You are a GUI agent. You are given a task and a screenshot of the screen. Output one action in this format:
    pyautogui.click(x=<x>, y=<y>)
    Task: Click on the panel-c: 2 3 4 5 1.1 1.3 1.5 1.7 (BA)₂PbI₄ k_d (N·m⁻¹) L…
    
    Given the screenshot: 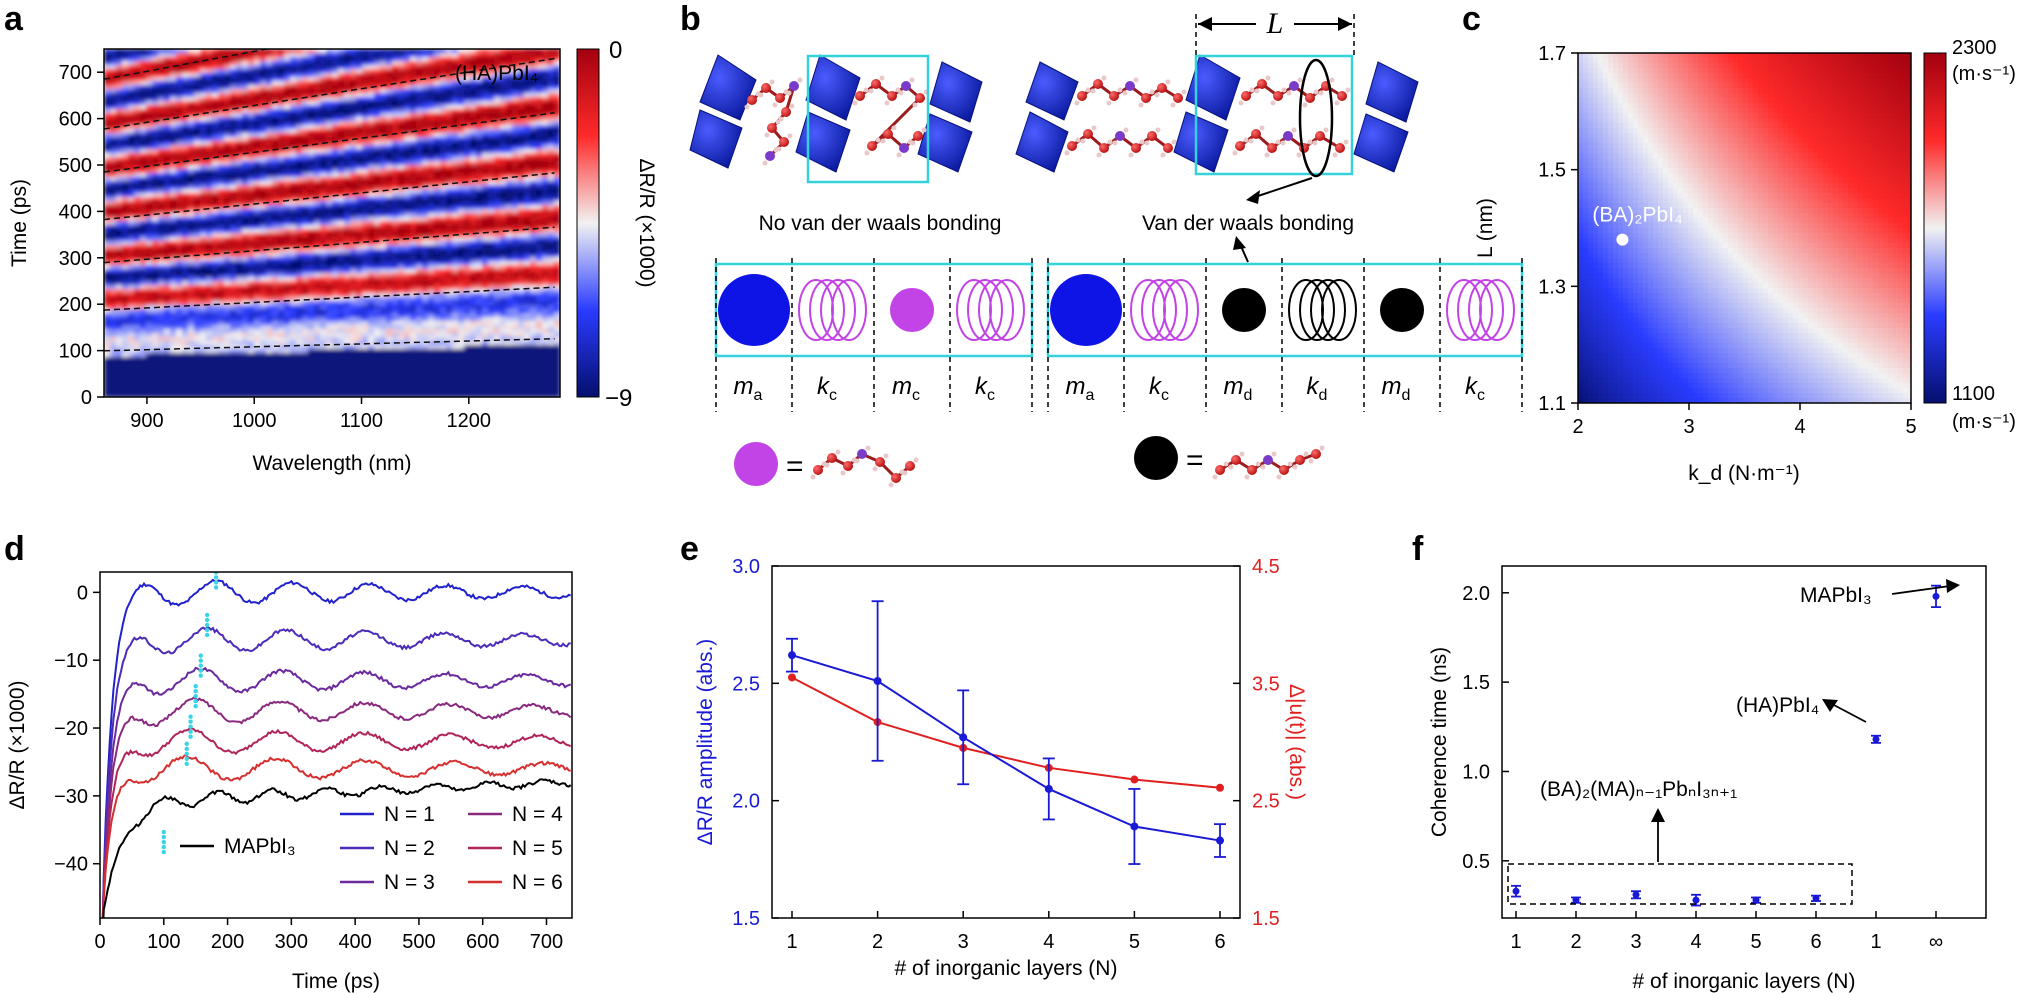 What is the action you would take?
    pyautogui.click(x=1745, y=261)
    